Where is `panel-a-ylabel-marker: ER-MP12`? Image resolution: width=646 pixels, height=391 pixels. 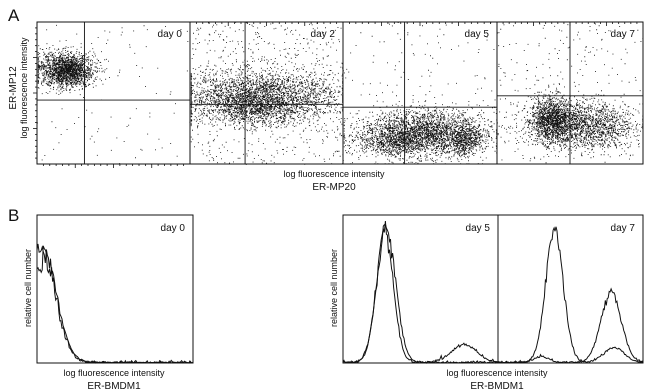
panel-a-ylabel-marker: ER-MP12 is located at coordinates (13, 88).